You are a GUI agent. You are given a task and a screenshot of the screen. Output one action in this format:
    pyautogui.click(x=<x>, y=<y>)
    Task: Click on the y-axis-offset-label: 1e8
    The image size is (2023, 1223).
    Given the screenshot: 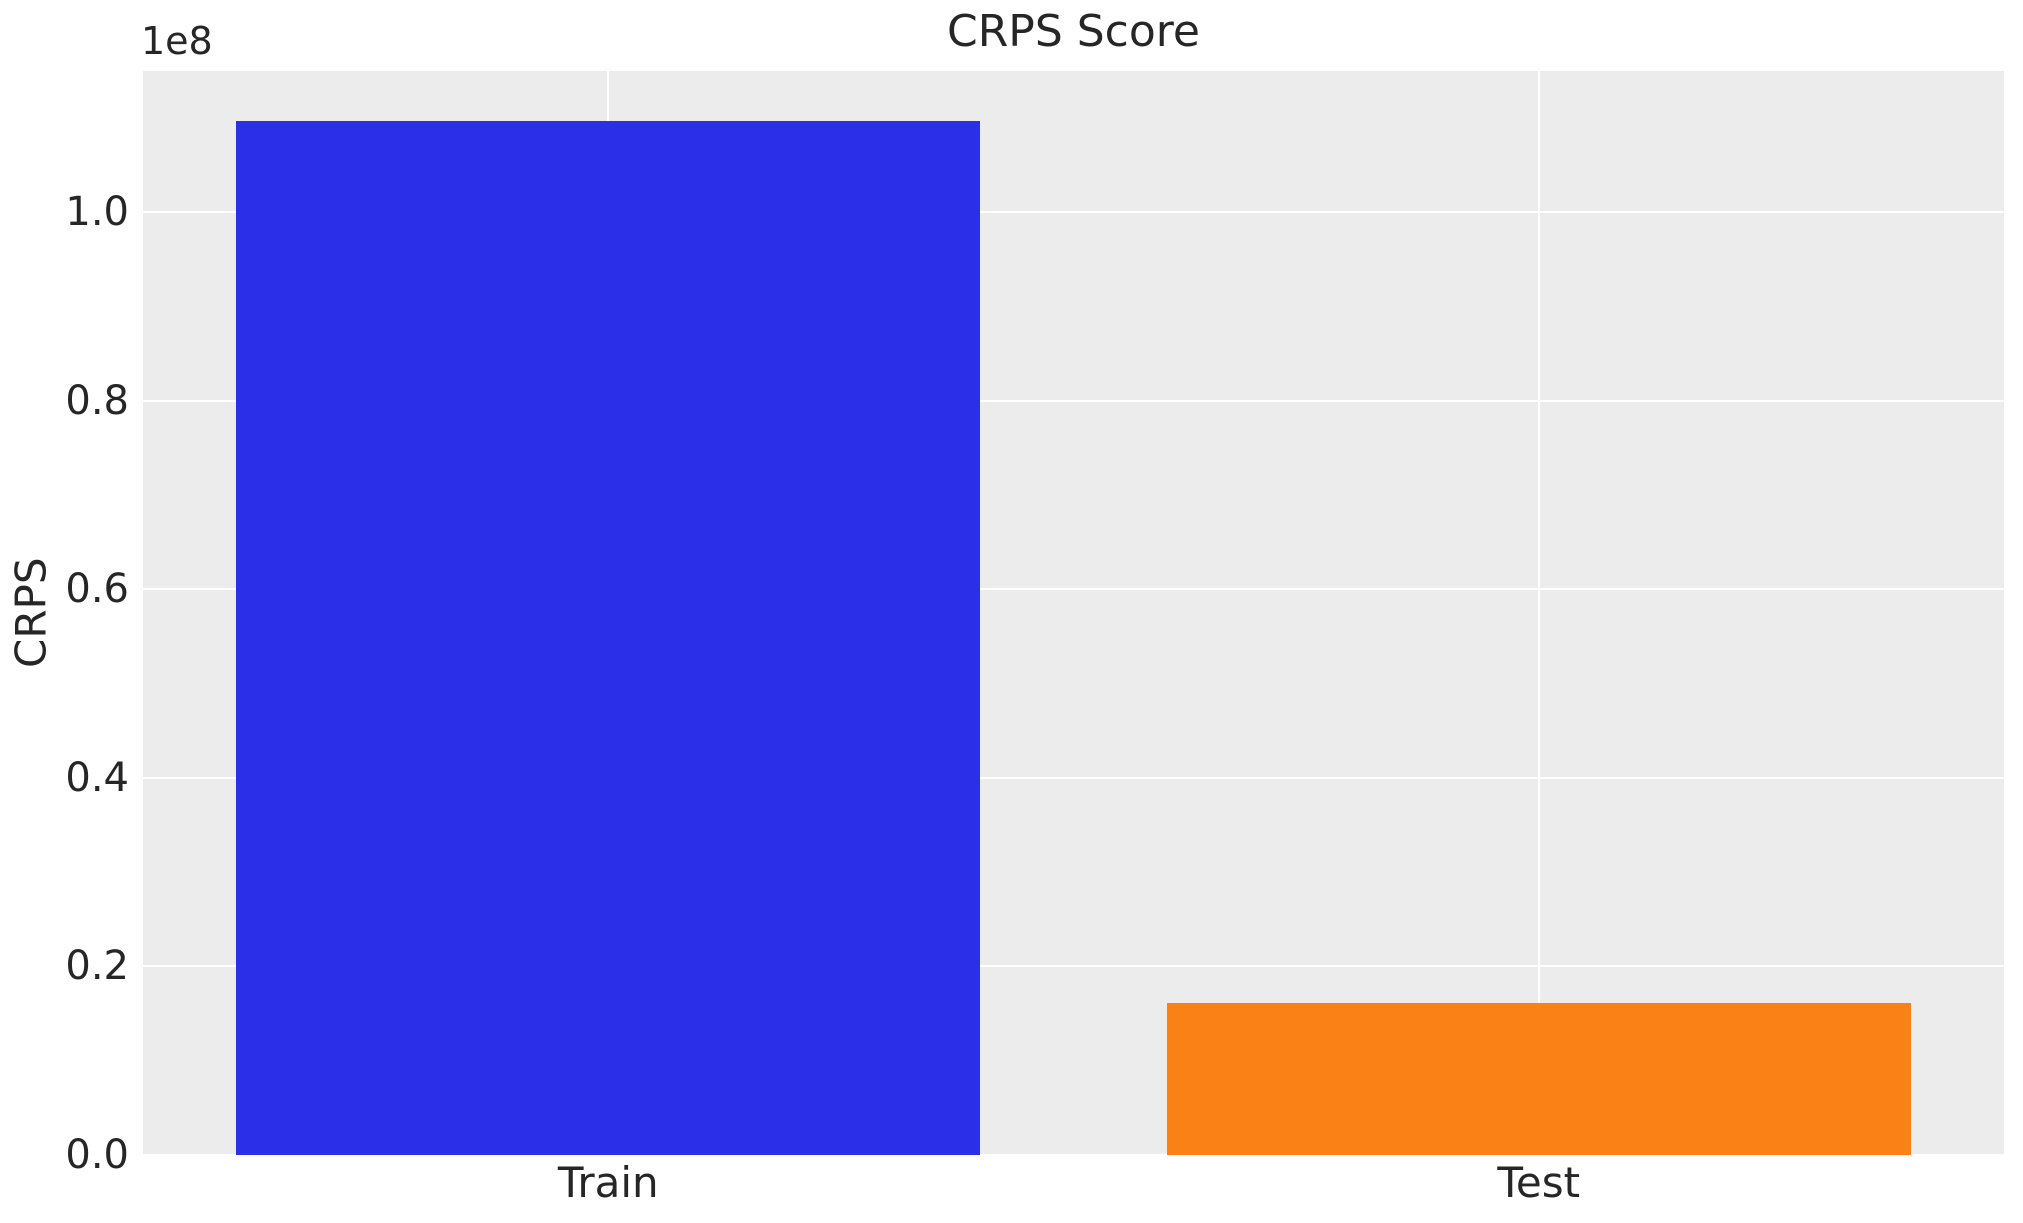 What is the action you would take?
    pyautogui.click(x=177, y=41)
    